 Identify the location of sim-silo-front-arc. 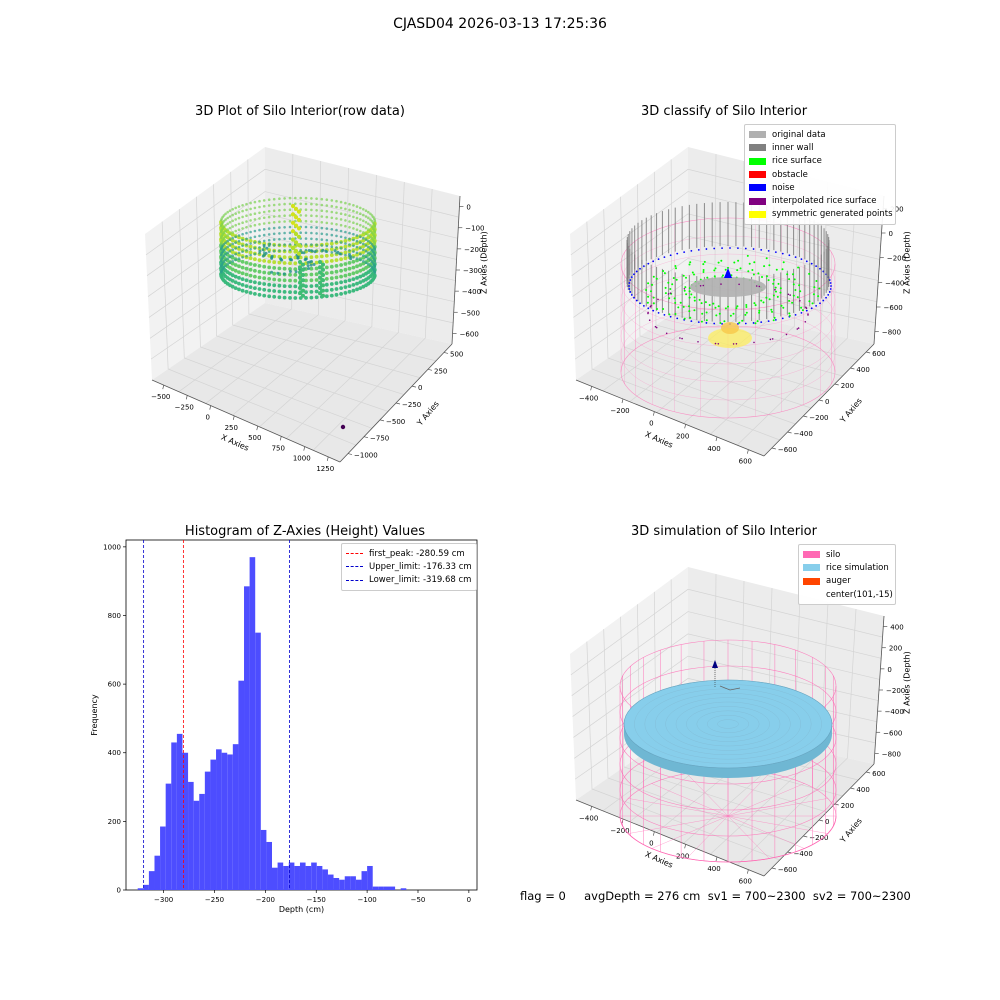
(728, 839).